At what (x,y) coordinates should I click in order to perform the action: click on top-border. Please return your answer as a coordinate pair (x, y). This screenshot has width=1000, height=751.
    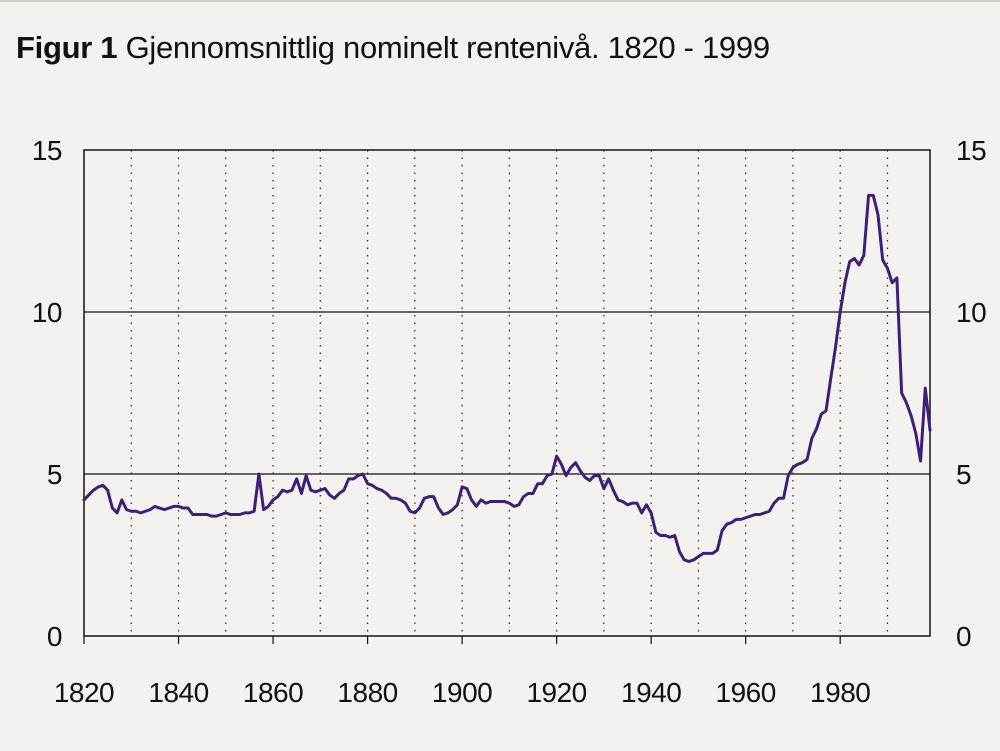
    Looking at the image, I should click on (500, 1).